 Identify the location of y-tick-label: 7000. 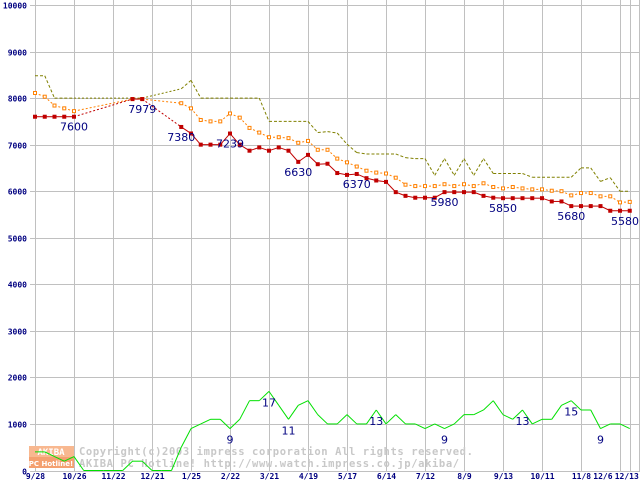
(17, 146).